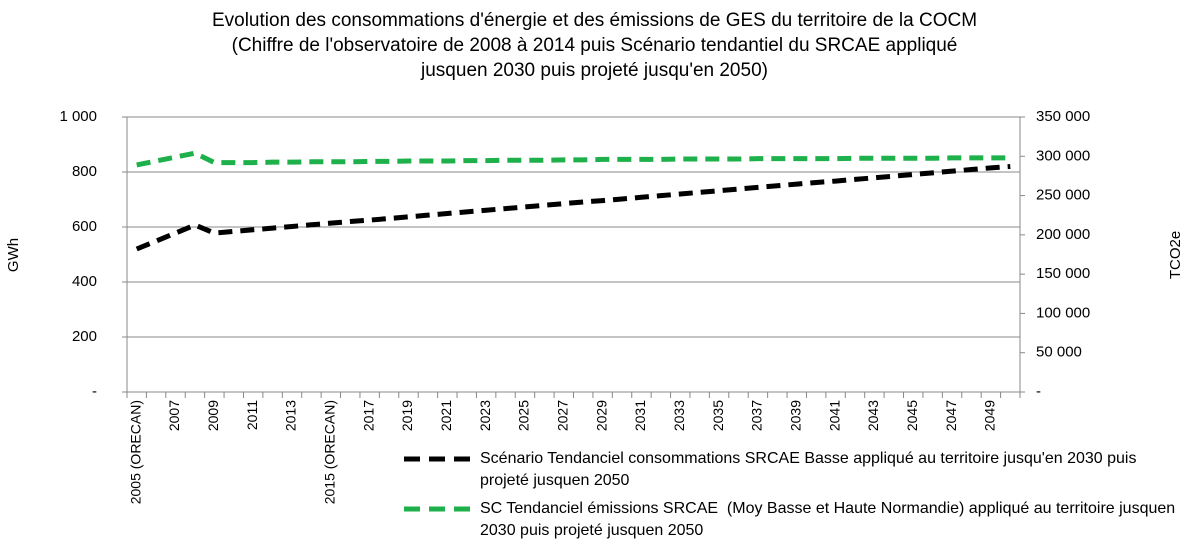 The width and height of the screenshot is (1189, 559). What do you see at coordinates (84, 336) in the screenshot?
I see `y-tick-label: 200` at bounding box center [84, 336].